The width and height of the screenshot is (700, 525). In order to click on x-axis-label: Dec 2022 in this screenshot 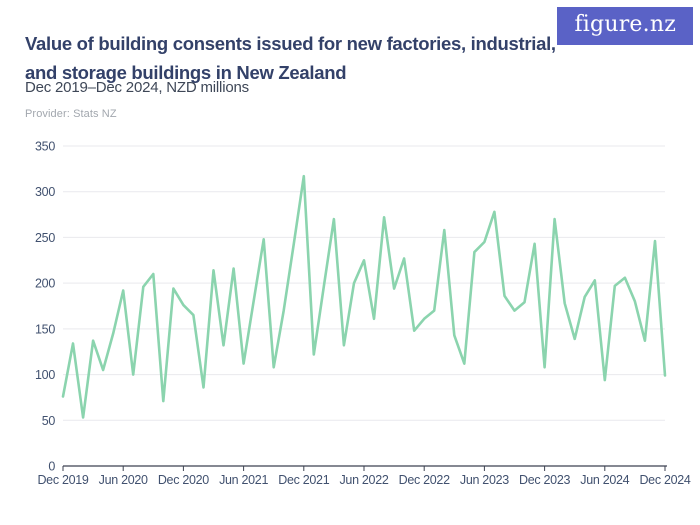, I will do `click(424, 480)`.